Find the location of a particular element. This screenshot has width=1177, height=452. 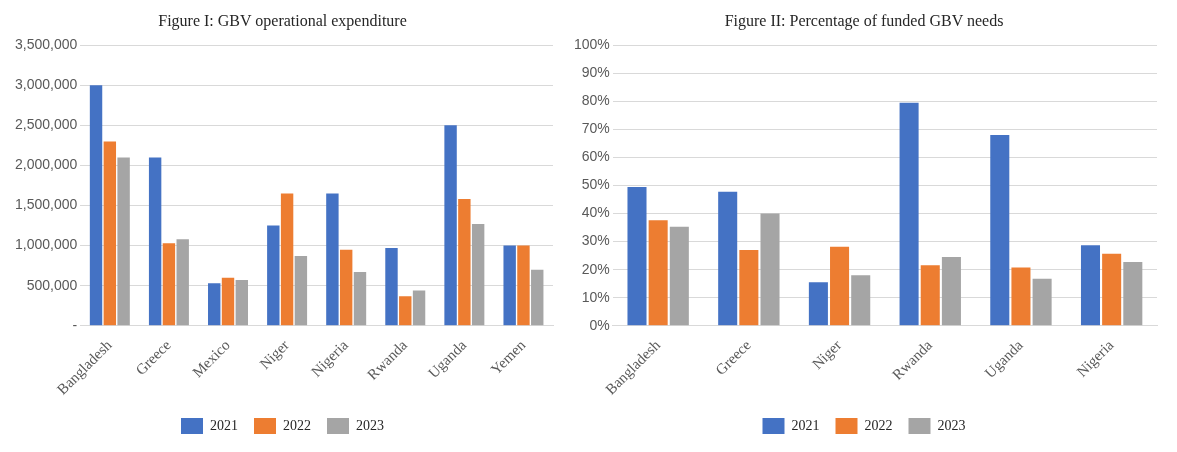

y-tick-label: 40% is located at coordinates (595, 212).